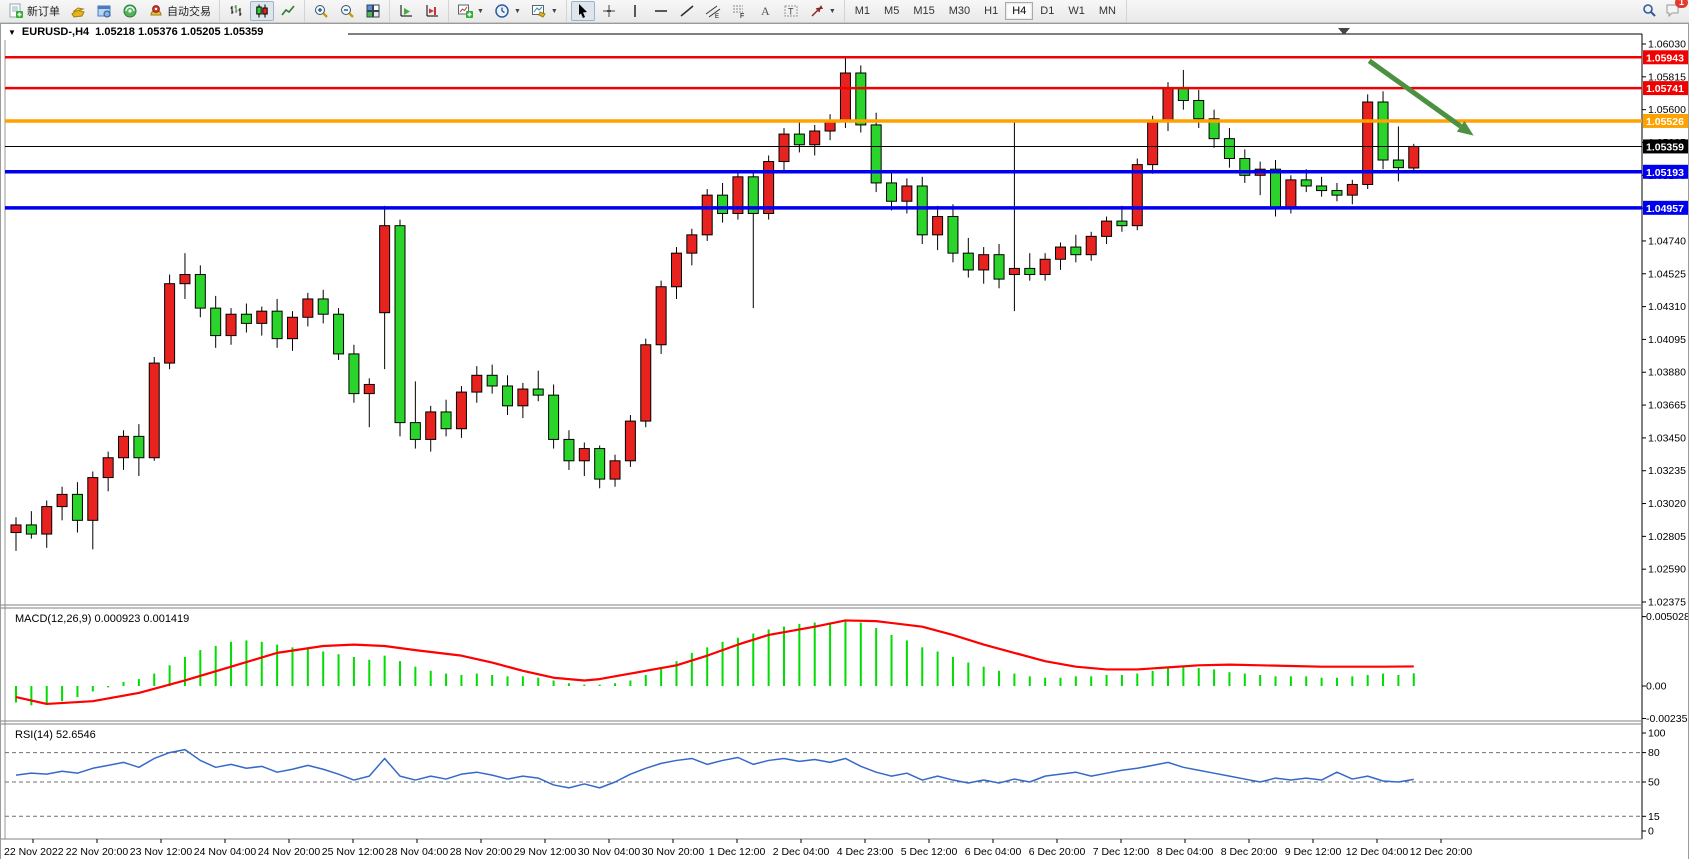  I want to click on navigator-button, so click(130, 11).